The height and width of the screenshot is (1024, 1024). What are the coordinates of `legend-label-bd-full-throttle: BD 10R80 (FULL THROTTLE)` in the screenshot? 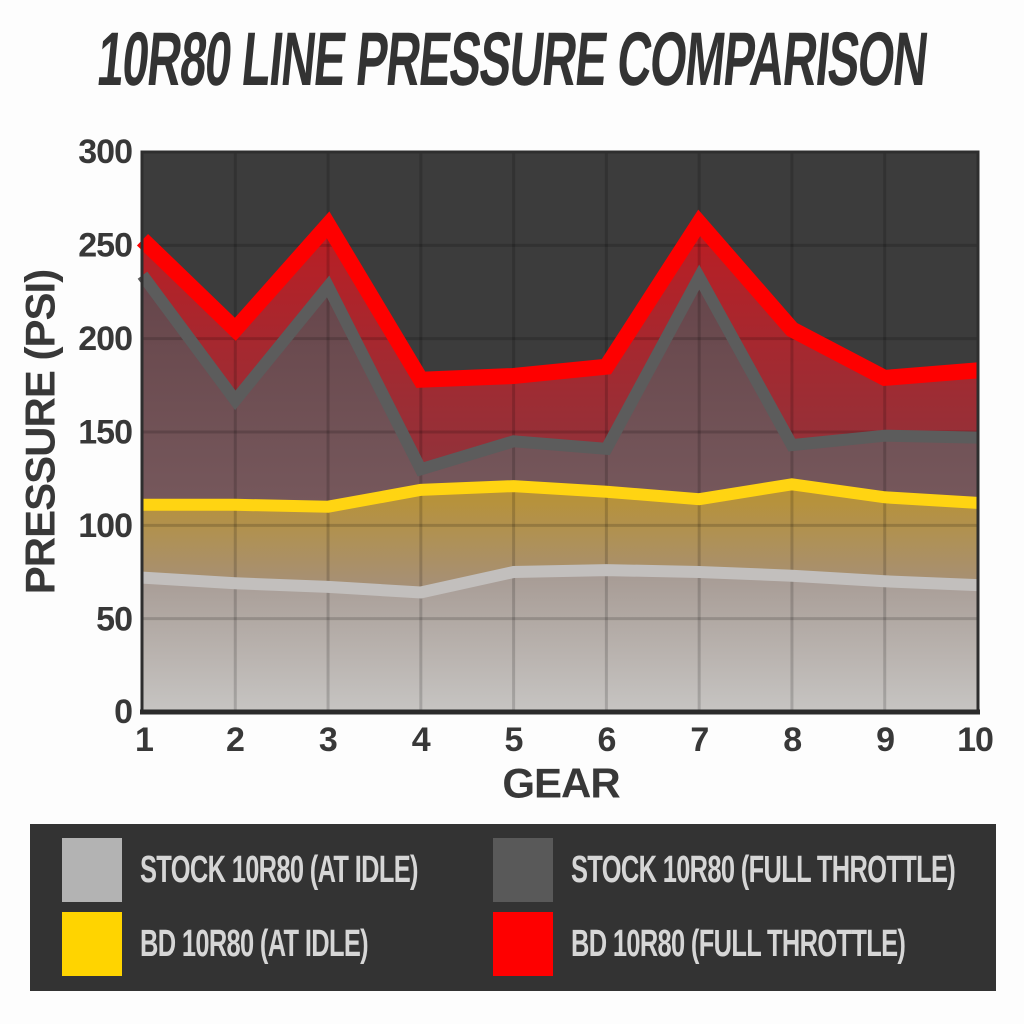 It's located at (738, 944).